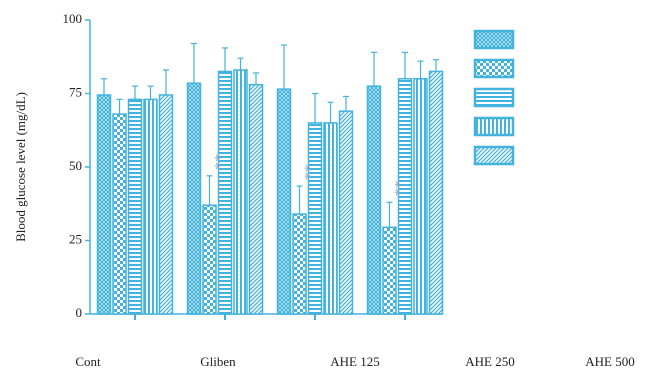 The width and height of the screenshot is (649, 373). What do you see at coordinates (79, 312) in the screenshot?
I see `y-tick-label: 0` at bounding box center [79, 312].